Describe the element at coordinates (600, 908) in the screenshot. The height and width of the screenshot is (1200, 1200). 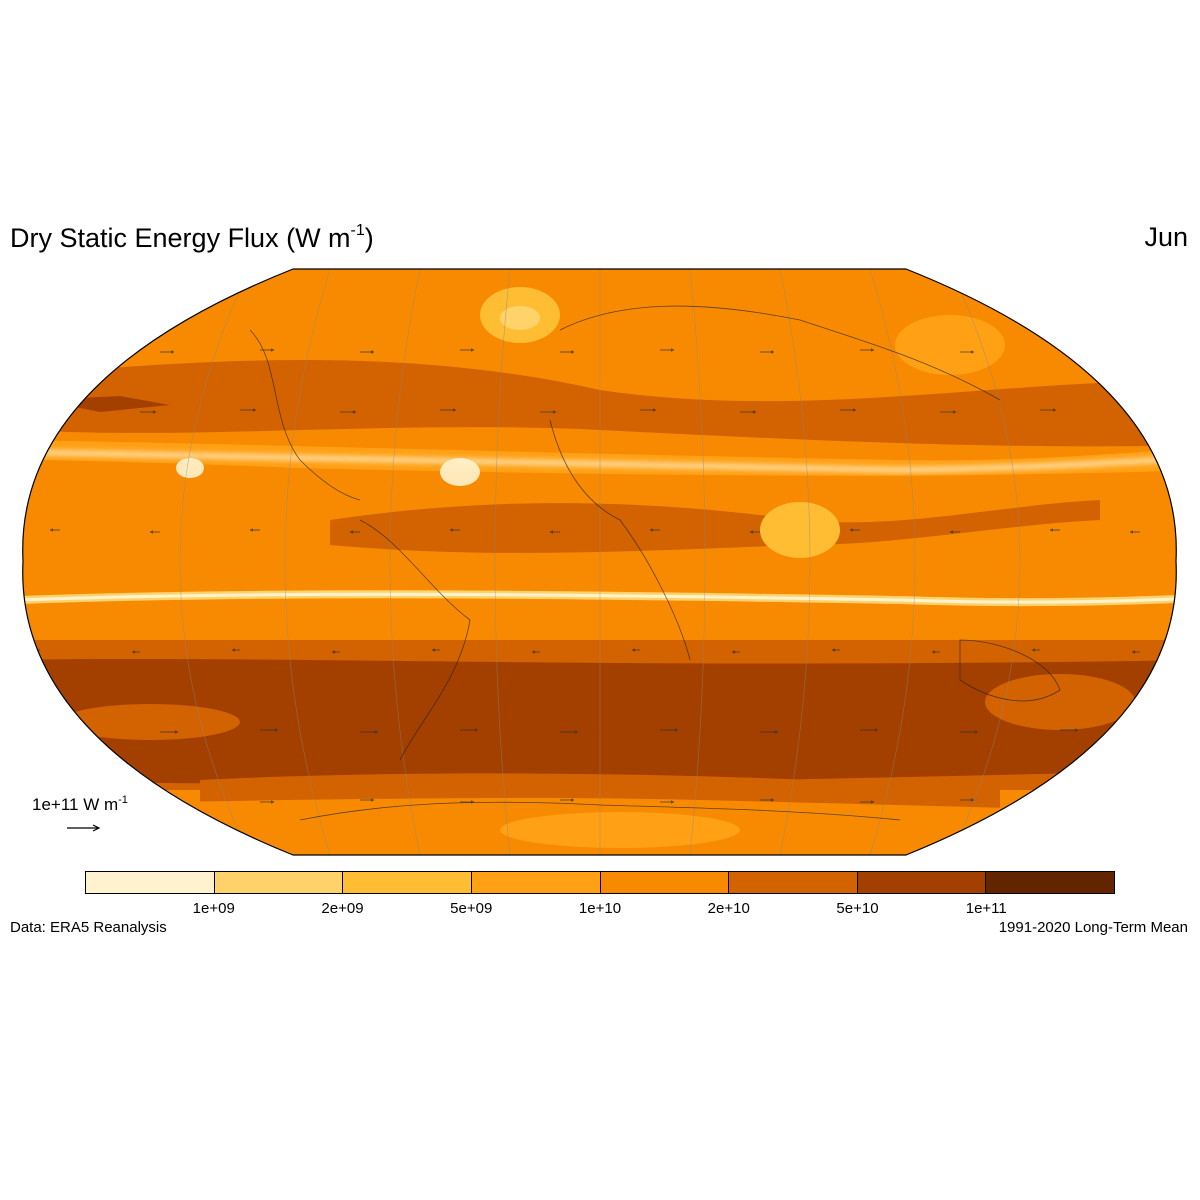
I see `colorbar-tick-label: 1e+10` at that location.